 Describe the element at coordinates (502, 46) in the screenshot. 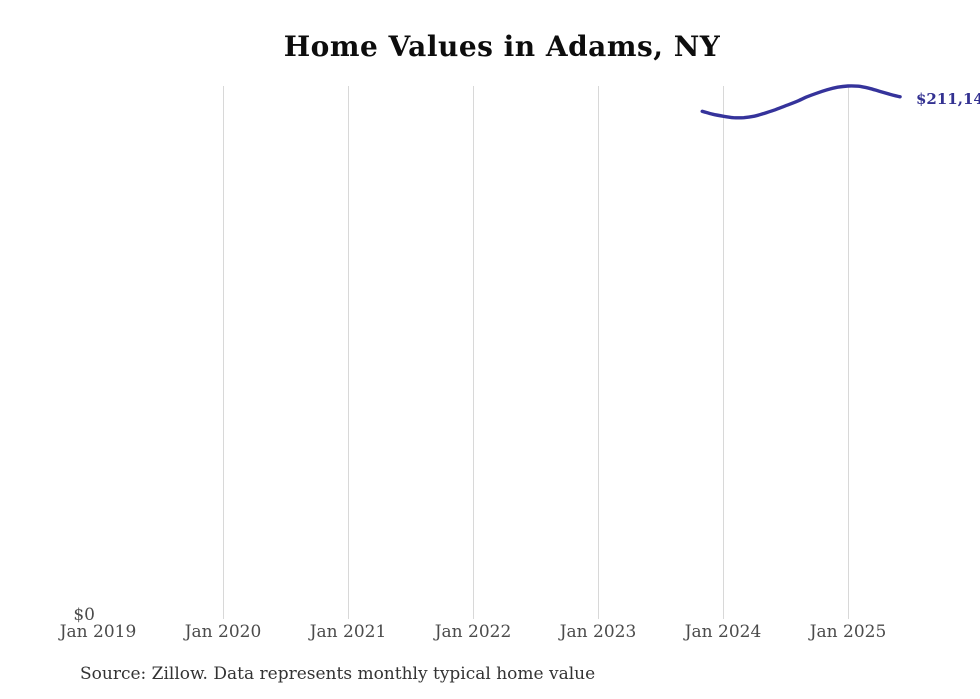

I see `chart-title: Home Values in Adams, NY` at that location.